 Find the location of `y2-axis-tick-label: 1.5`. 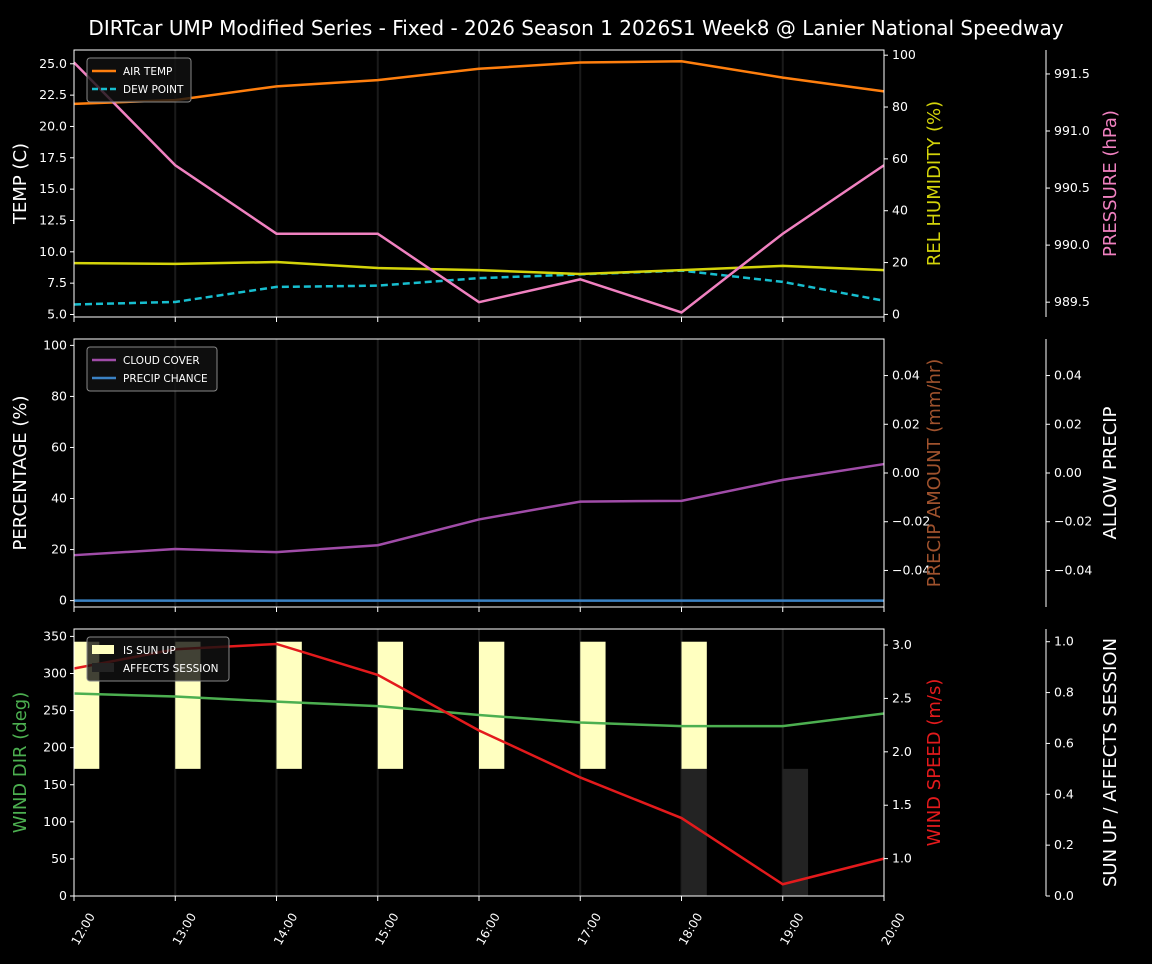

y2-axis-tick-label: 1.5 is located at coordinates (902, 804).